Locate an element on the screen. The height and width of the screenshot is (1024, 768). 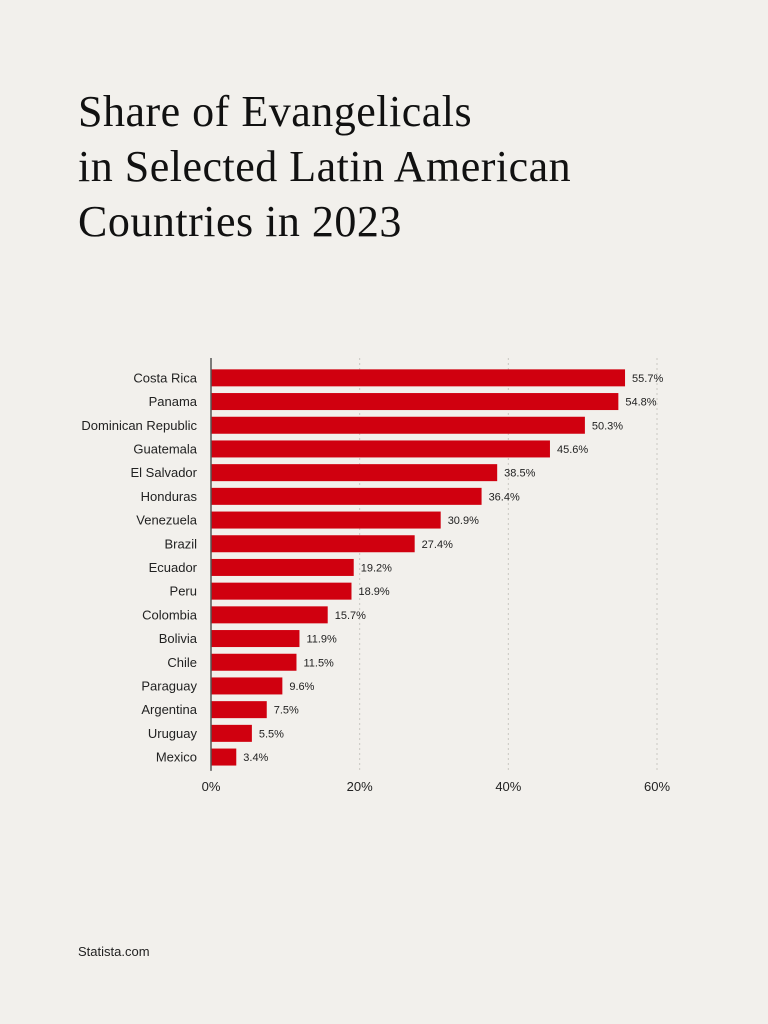
data-label: 27.4% is located at coordinates (437, 545).